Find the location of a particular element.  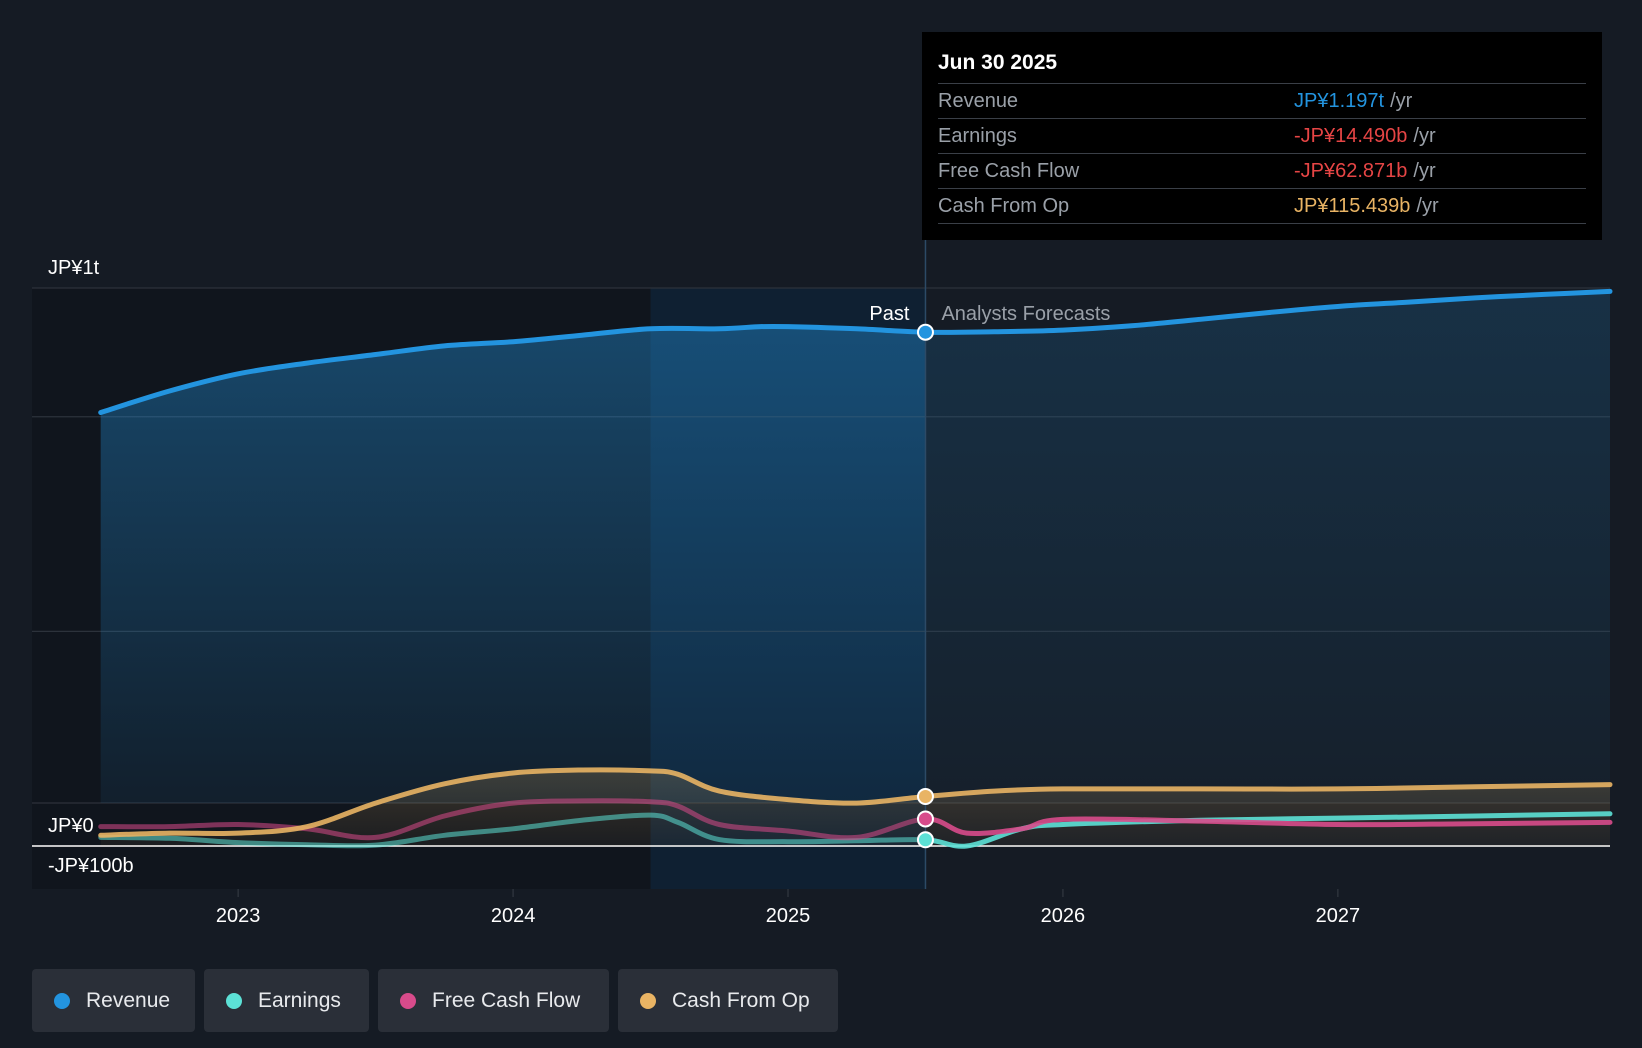

free-cash-flow-line-forecast is located at coordinates (1269, 826).